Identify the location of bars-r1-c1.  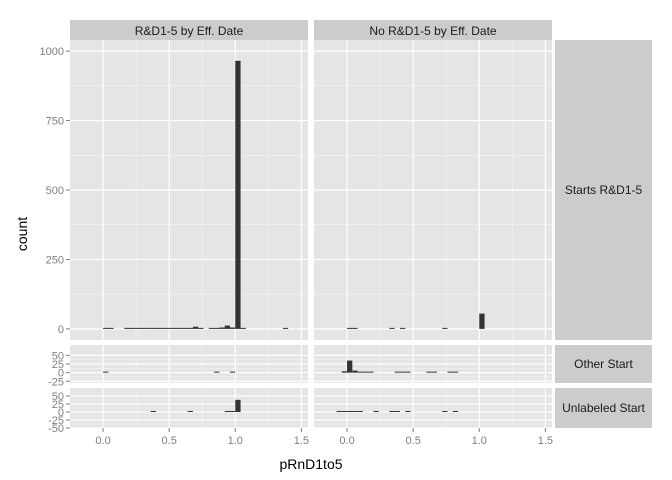
(400, 366).